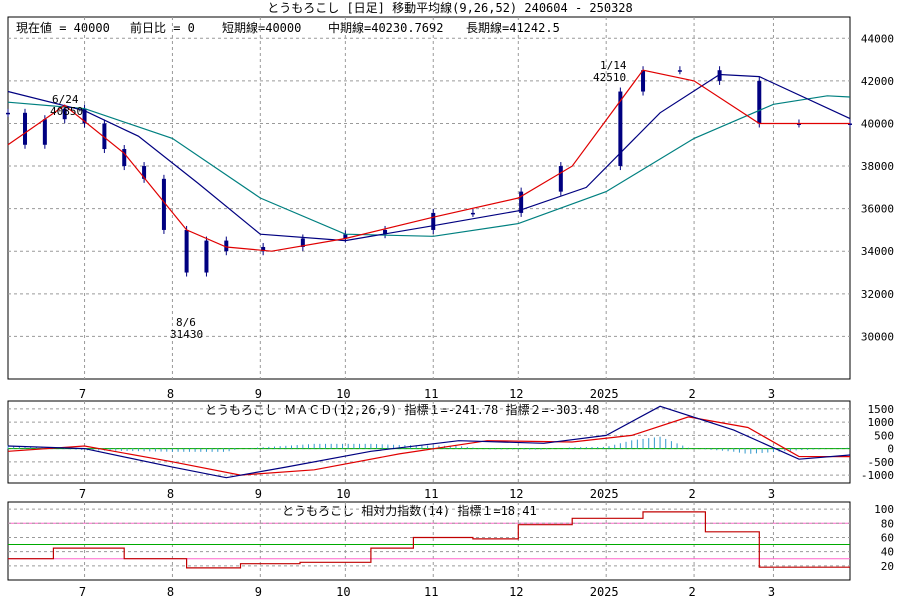 The image size is (900, 600). I want to click on y-tick-label: 1500, so click(881, 409).